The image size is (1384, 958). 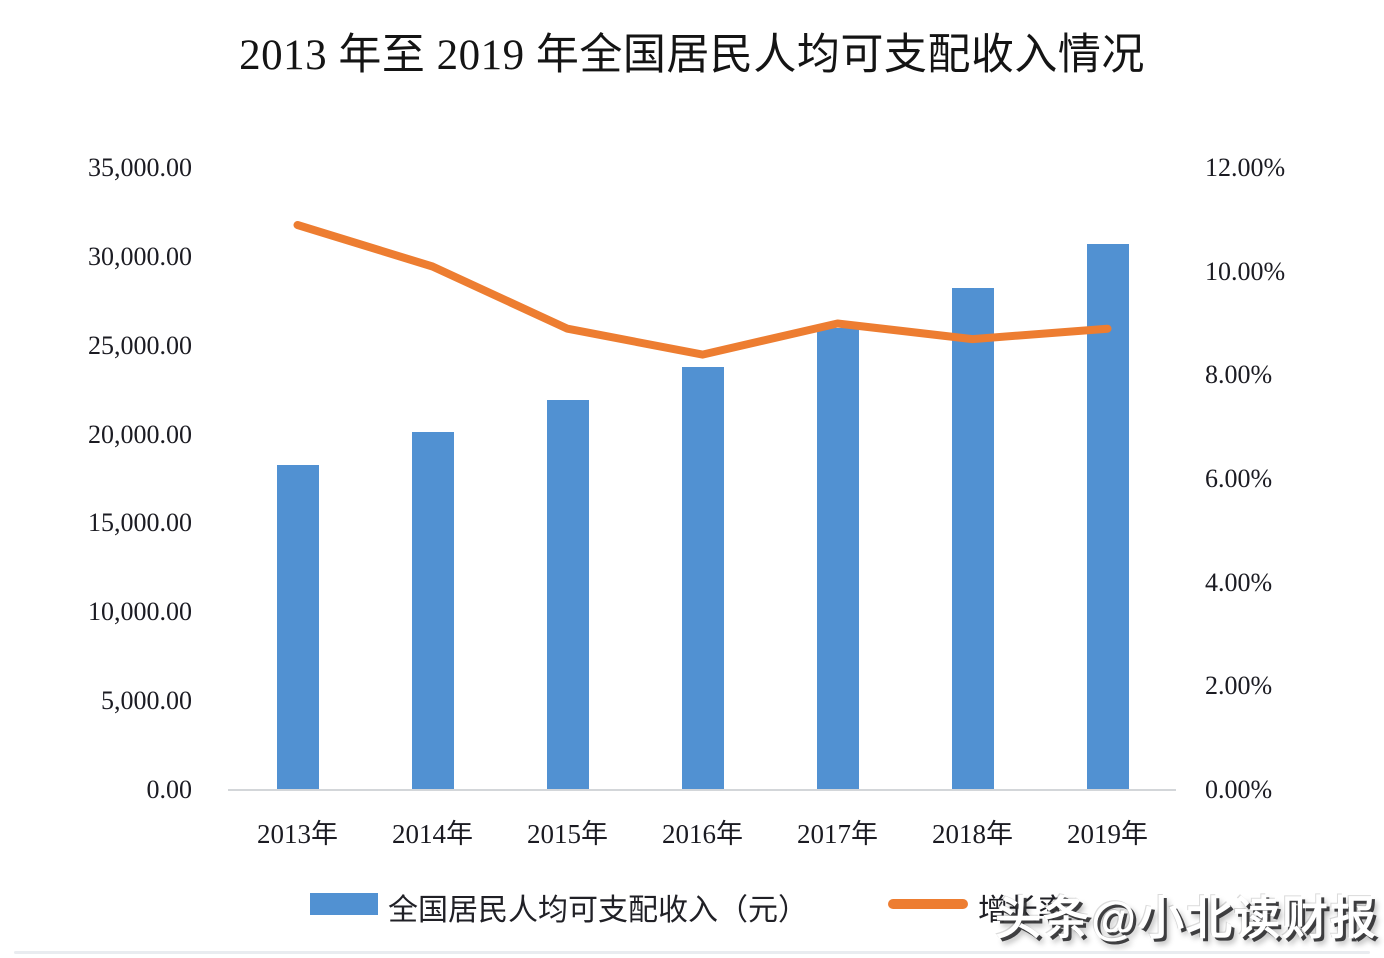 What do you see at coordinates (1186, 918) in the screenshot?
I see `watermark-toutiao: 头条@小北读财报` at bounding box center [1186, 918].